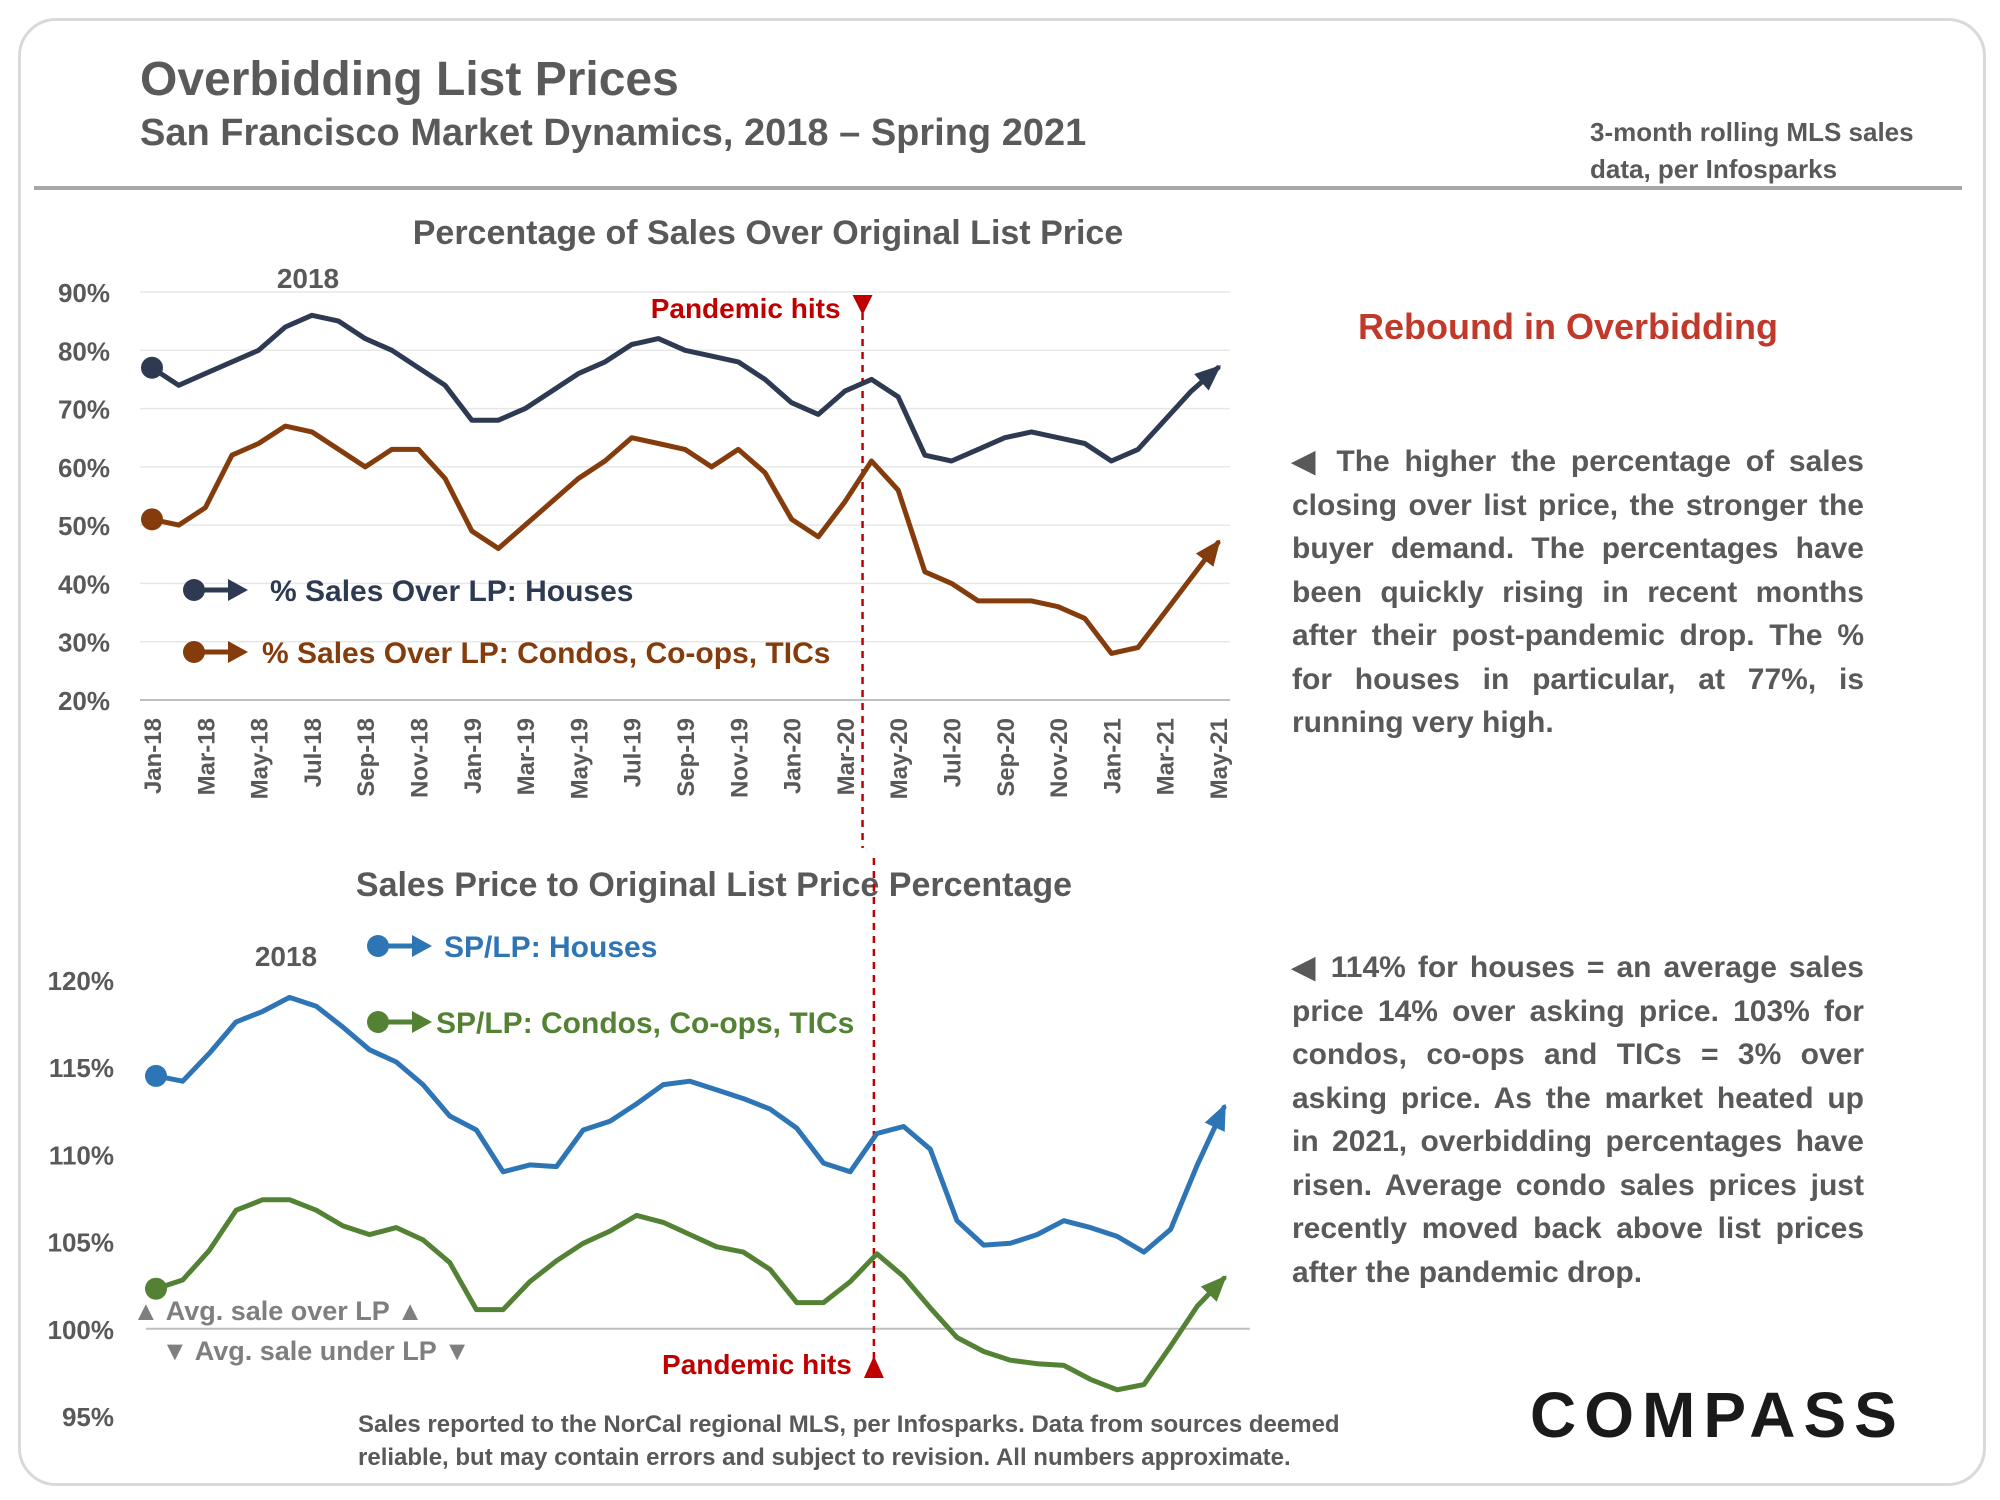  Describe the element at coordinates (862, 305) in the screenshot. I see `chart1-pandemic-arrow-icon` at that location.